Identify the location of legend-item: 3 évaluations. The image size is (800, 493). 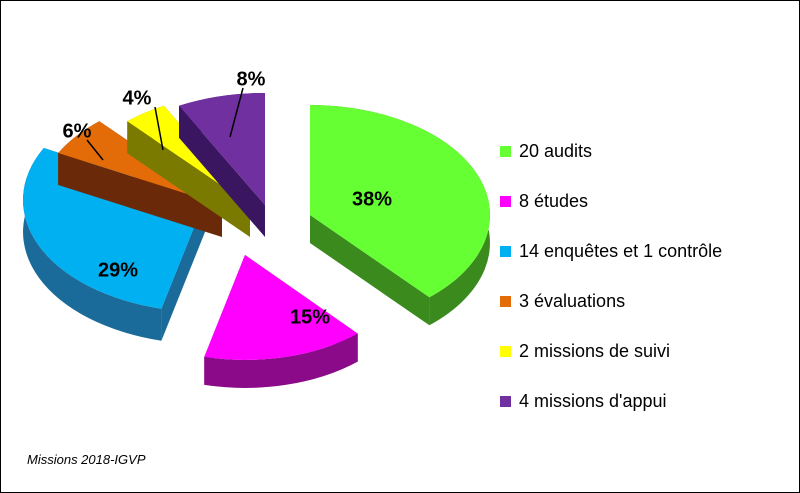
(562, 301).